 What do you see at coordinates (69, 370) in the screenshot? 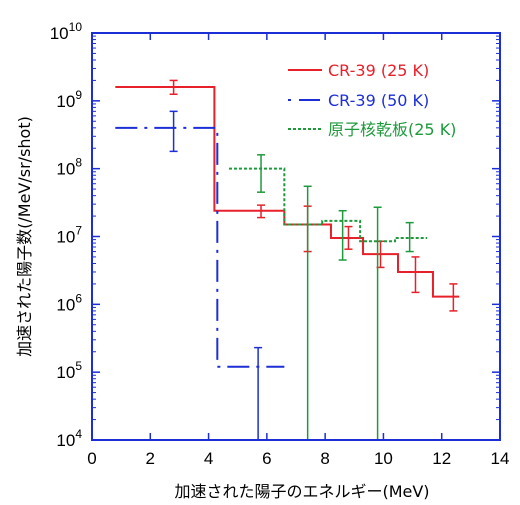
I see `y-tick-label: 10⁵` at bounding box center [69, 370].